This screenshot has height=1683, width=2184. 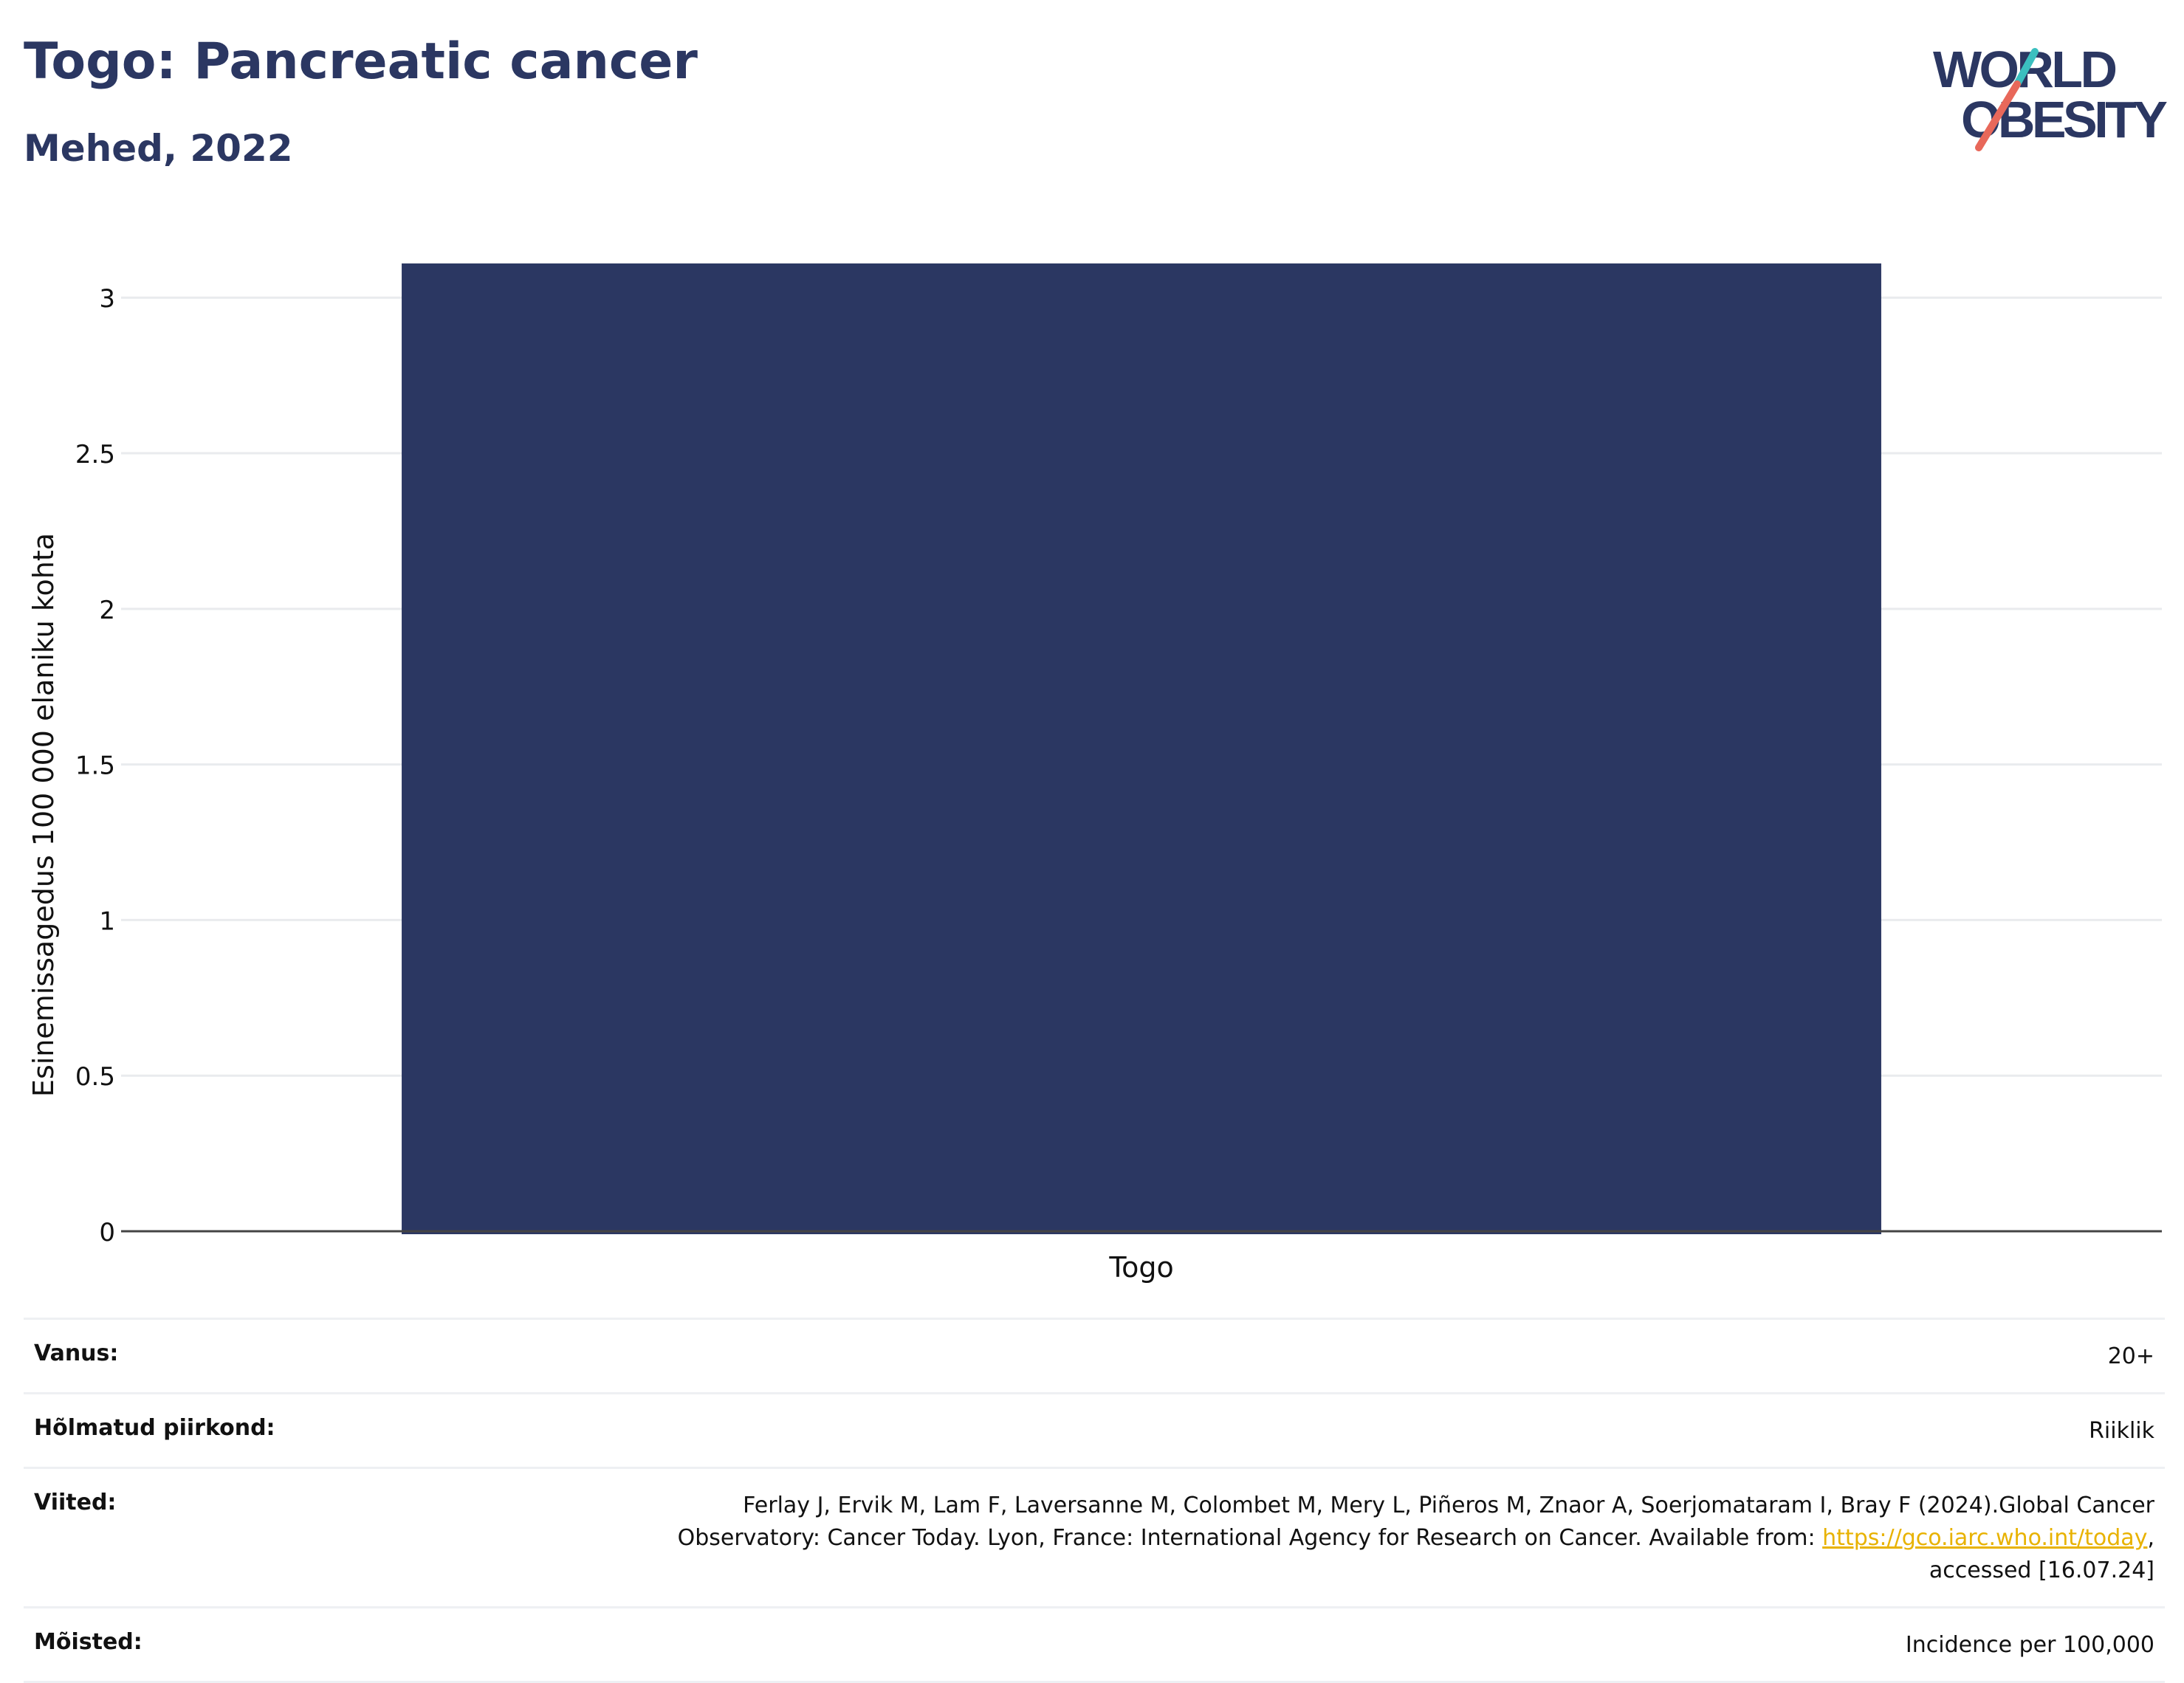 What do you see at coordinates (107, 1232) in the screenshot?
I see `y-tick-label: 0` at bounding box center [107, 1232].